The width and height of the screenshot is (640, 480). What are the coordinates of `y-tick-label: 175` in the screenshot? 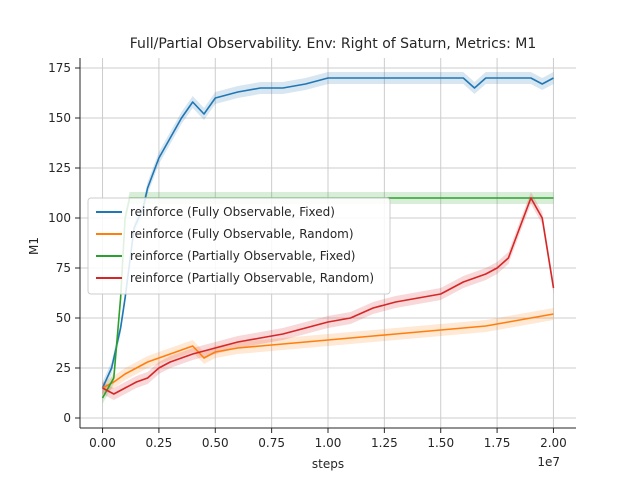 It's located at (59, 68).